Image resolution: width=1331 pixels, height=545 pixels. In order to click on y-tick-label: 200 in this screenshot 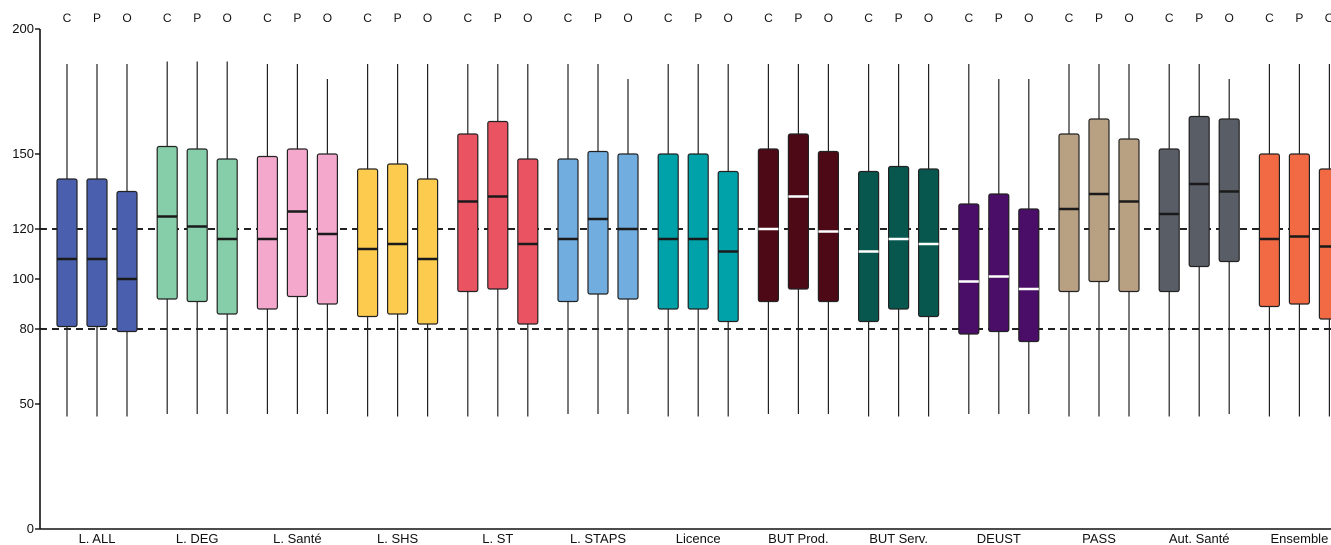, I will do `click(23, 28)`.